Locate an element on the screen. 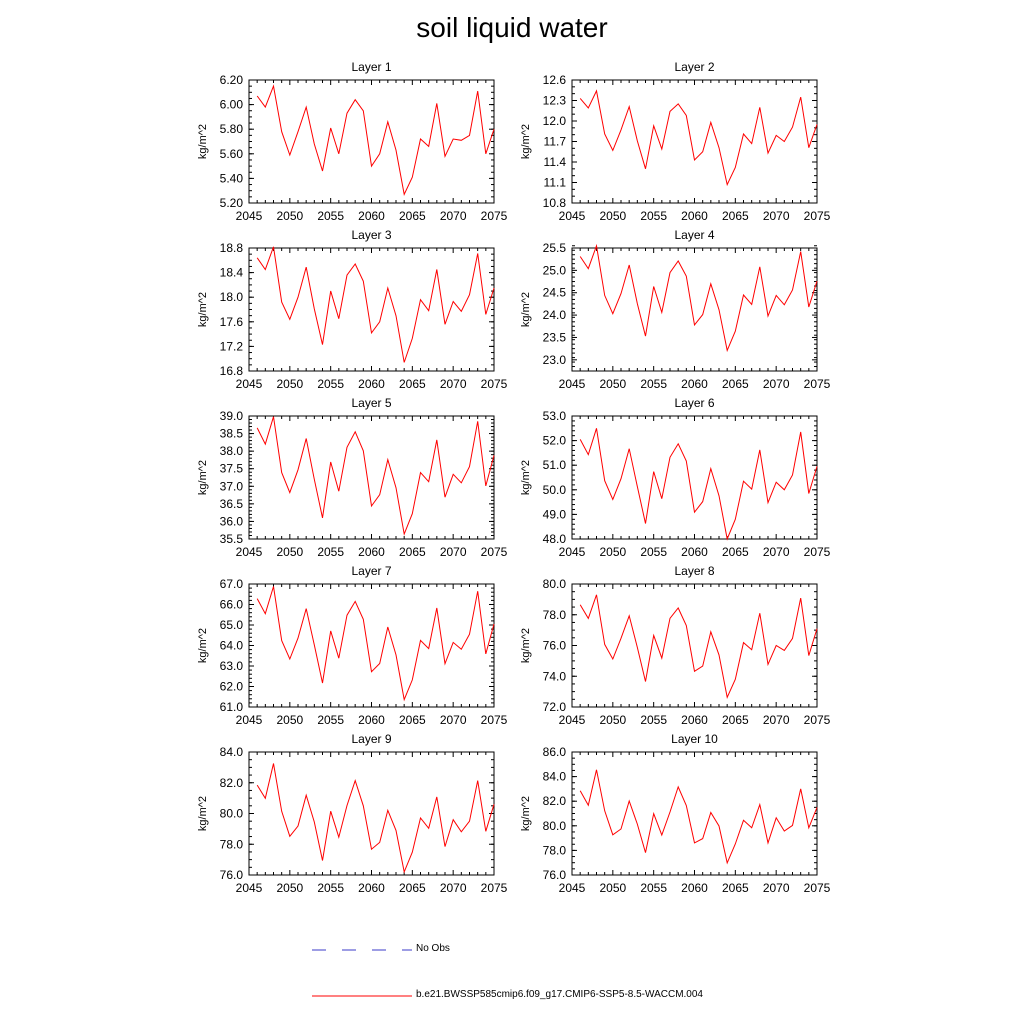 This screenshot has height=1024, width=1024. y-tick-label: 61.0 is located at coordinates (232, 707).